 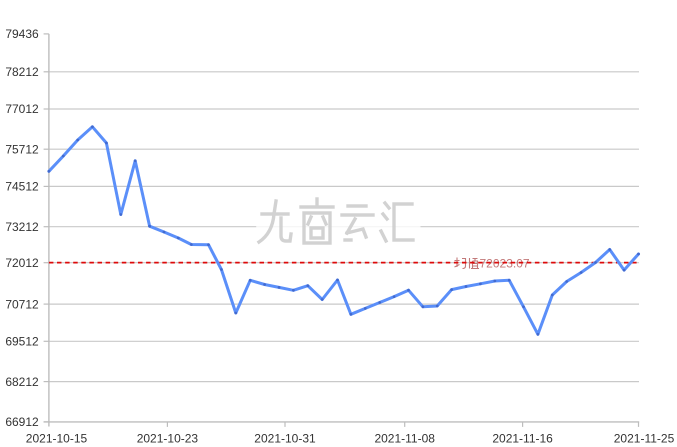 What do you see at coordinates (22, 263) in the screenshot?
I see `svg-text: 72012` at bounding box center [22, 263].